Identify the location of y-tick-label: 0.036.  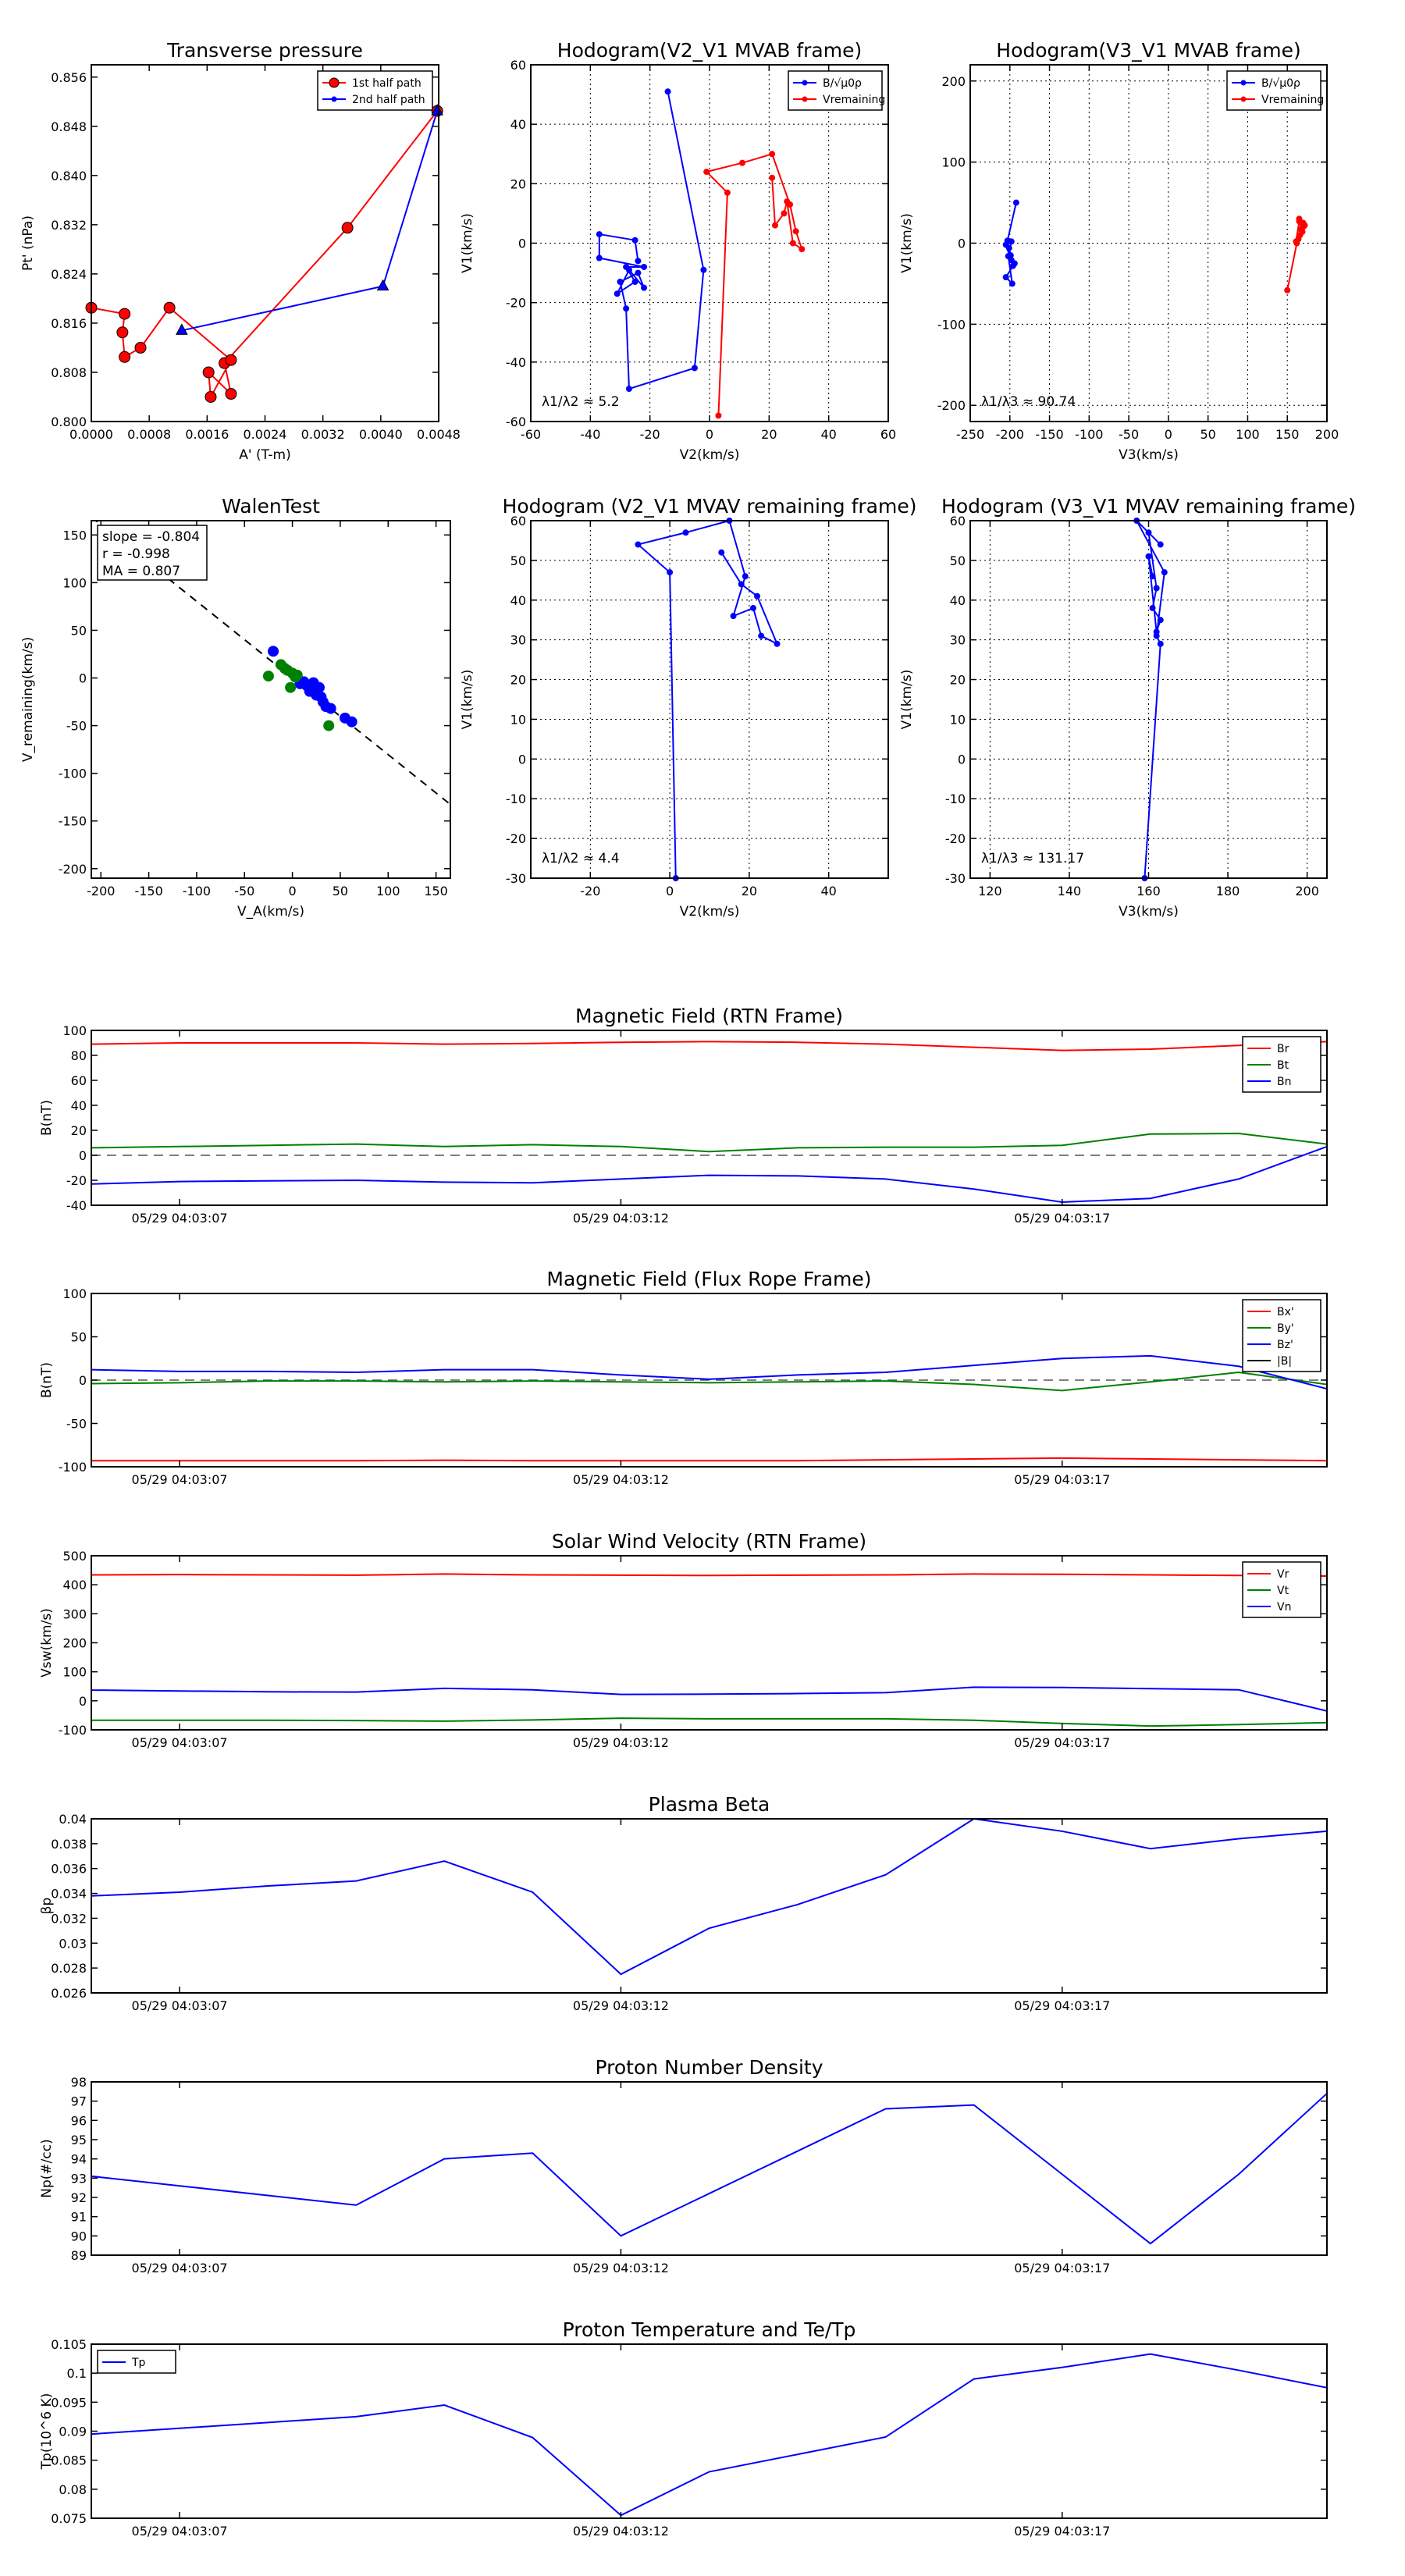
(69, 1869).